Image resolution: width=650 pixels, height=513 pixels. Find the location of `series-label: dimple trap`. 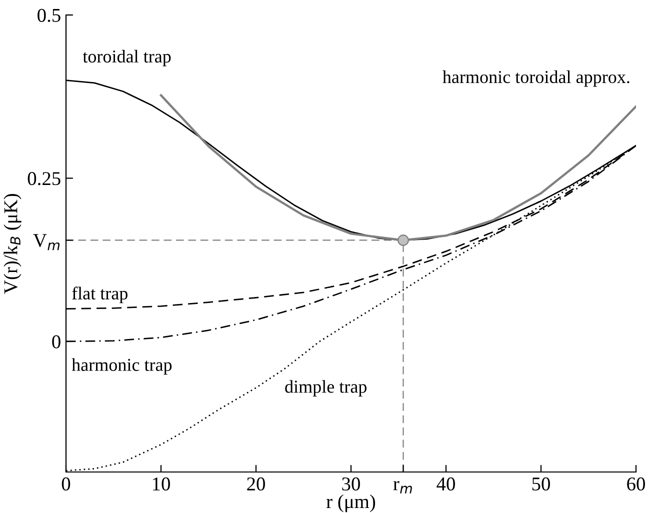

series-label: dimple trap is located at coordinates (326, 388).